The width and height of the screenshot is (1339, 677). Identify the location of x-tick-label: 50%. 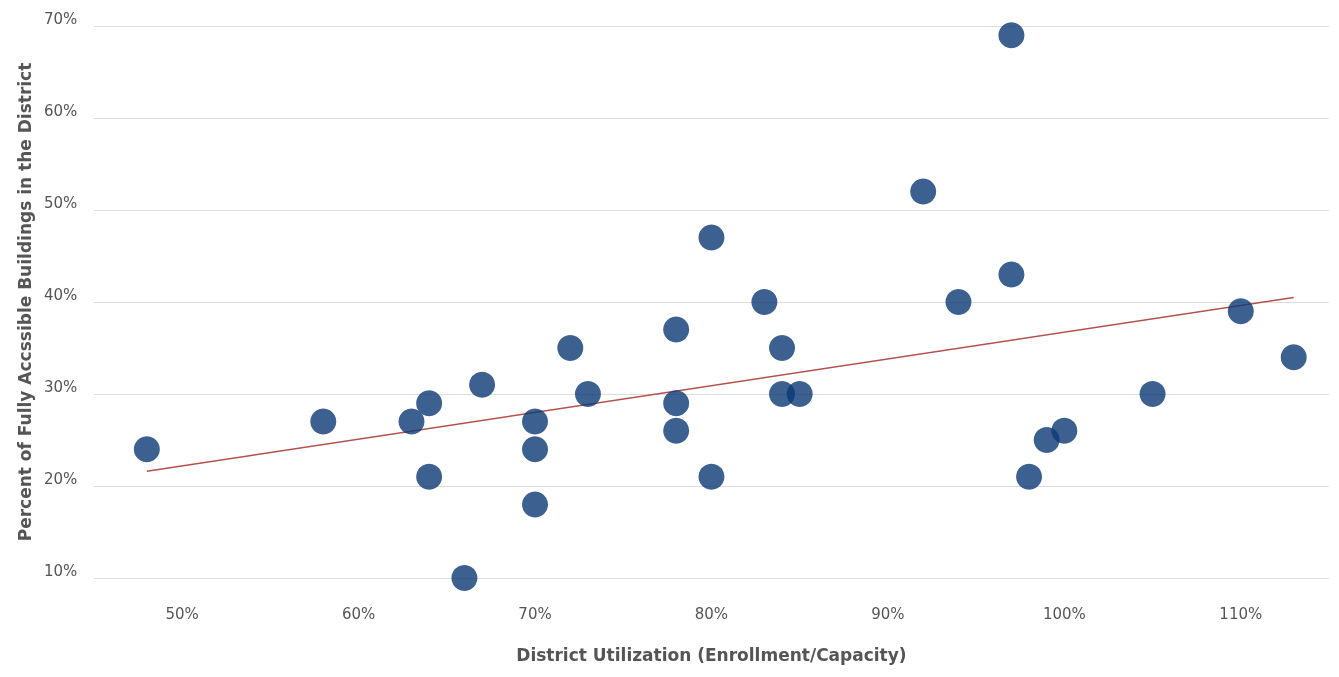
(182, 613).